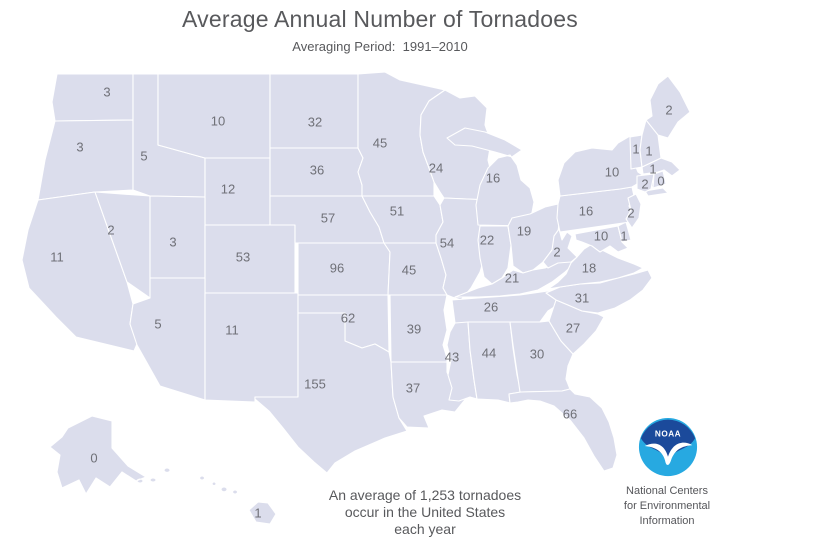 The width and height of the screenshot is (819, 547). Describe the element at coordinates (106, 92) in the screenshot. I see `state-value-wa: 3` at that location.